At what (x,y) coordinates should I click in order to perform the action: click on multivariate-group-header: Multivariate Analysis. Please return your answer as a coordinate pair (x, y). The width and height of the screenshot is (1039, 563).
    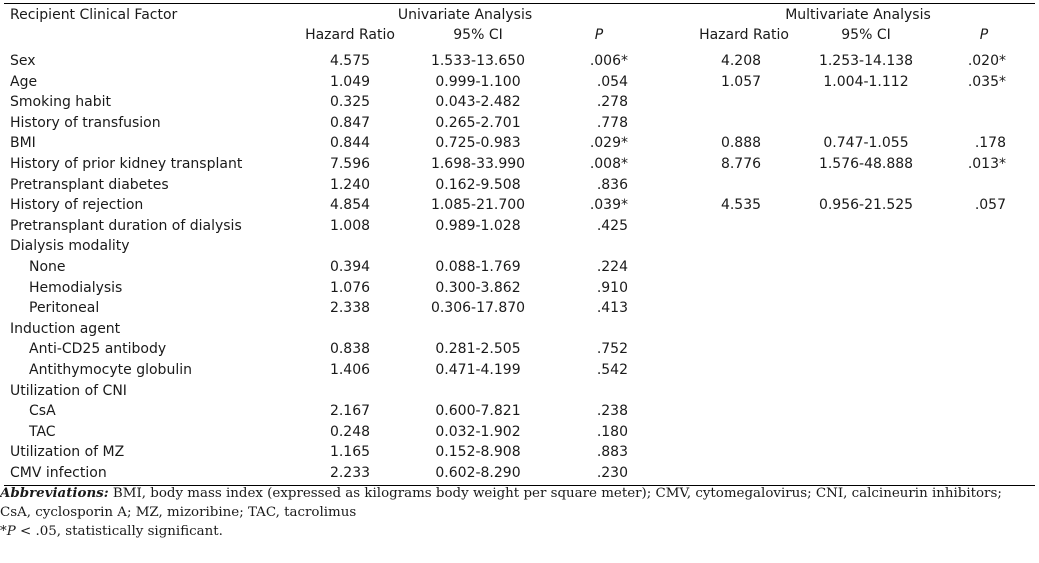
    Looking at the image, I should click on (858, 15).